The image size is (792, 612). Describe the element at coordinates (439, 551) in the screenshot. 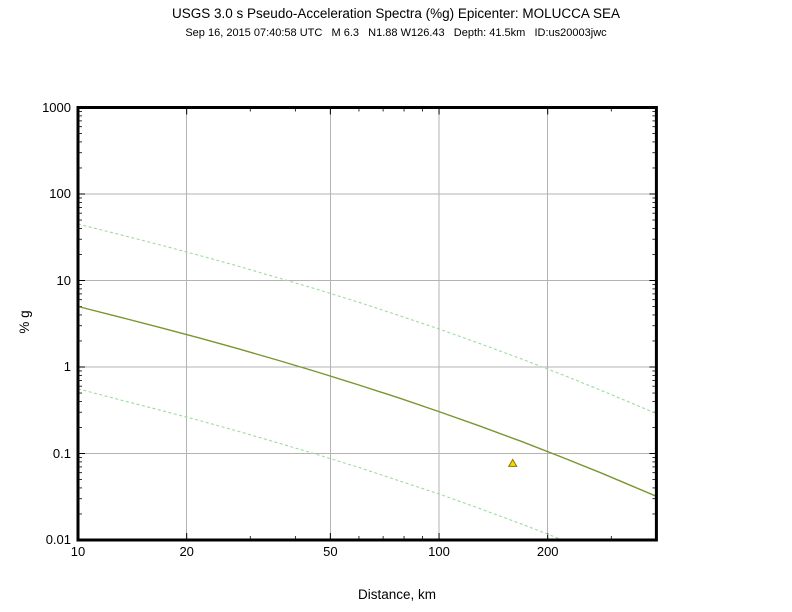

I see `x-tick-label: 100` at that location.